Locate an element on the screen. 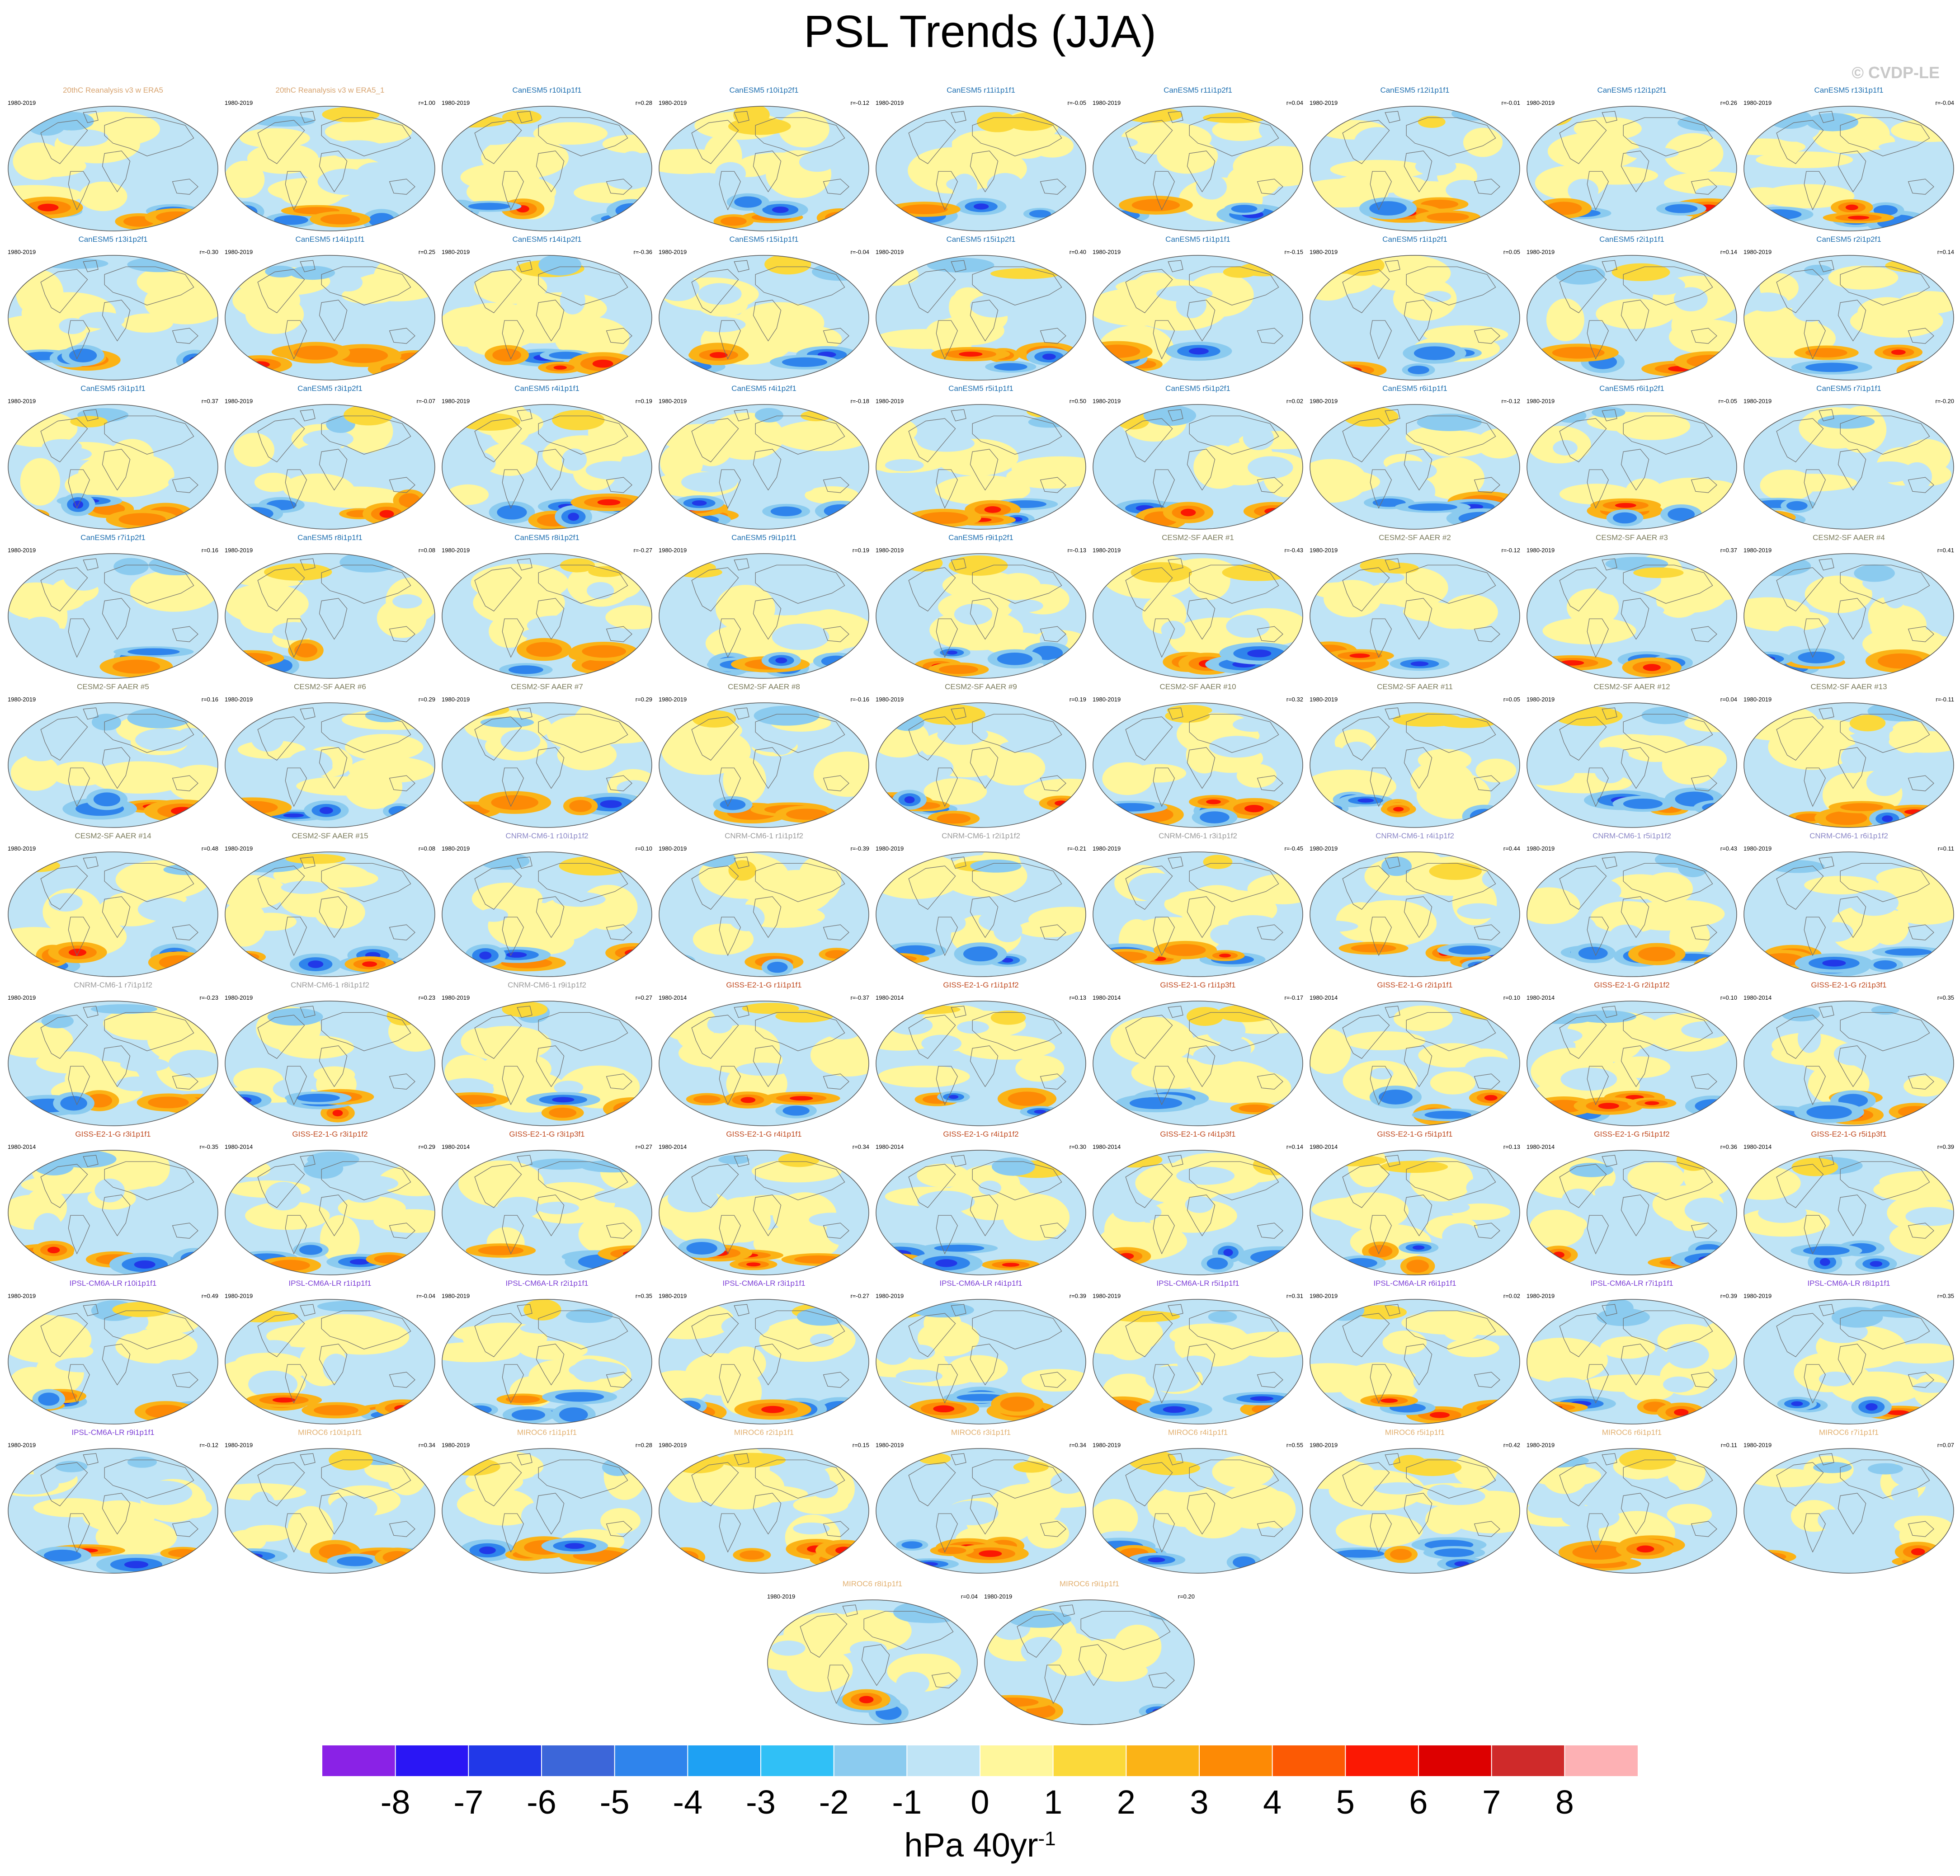  panel-correlation: r=0.36 is located at coordinates (1728, 1146).